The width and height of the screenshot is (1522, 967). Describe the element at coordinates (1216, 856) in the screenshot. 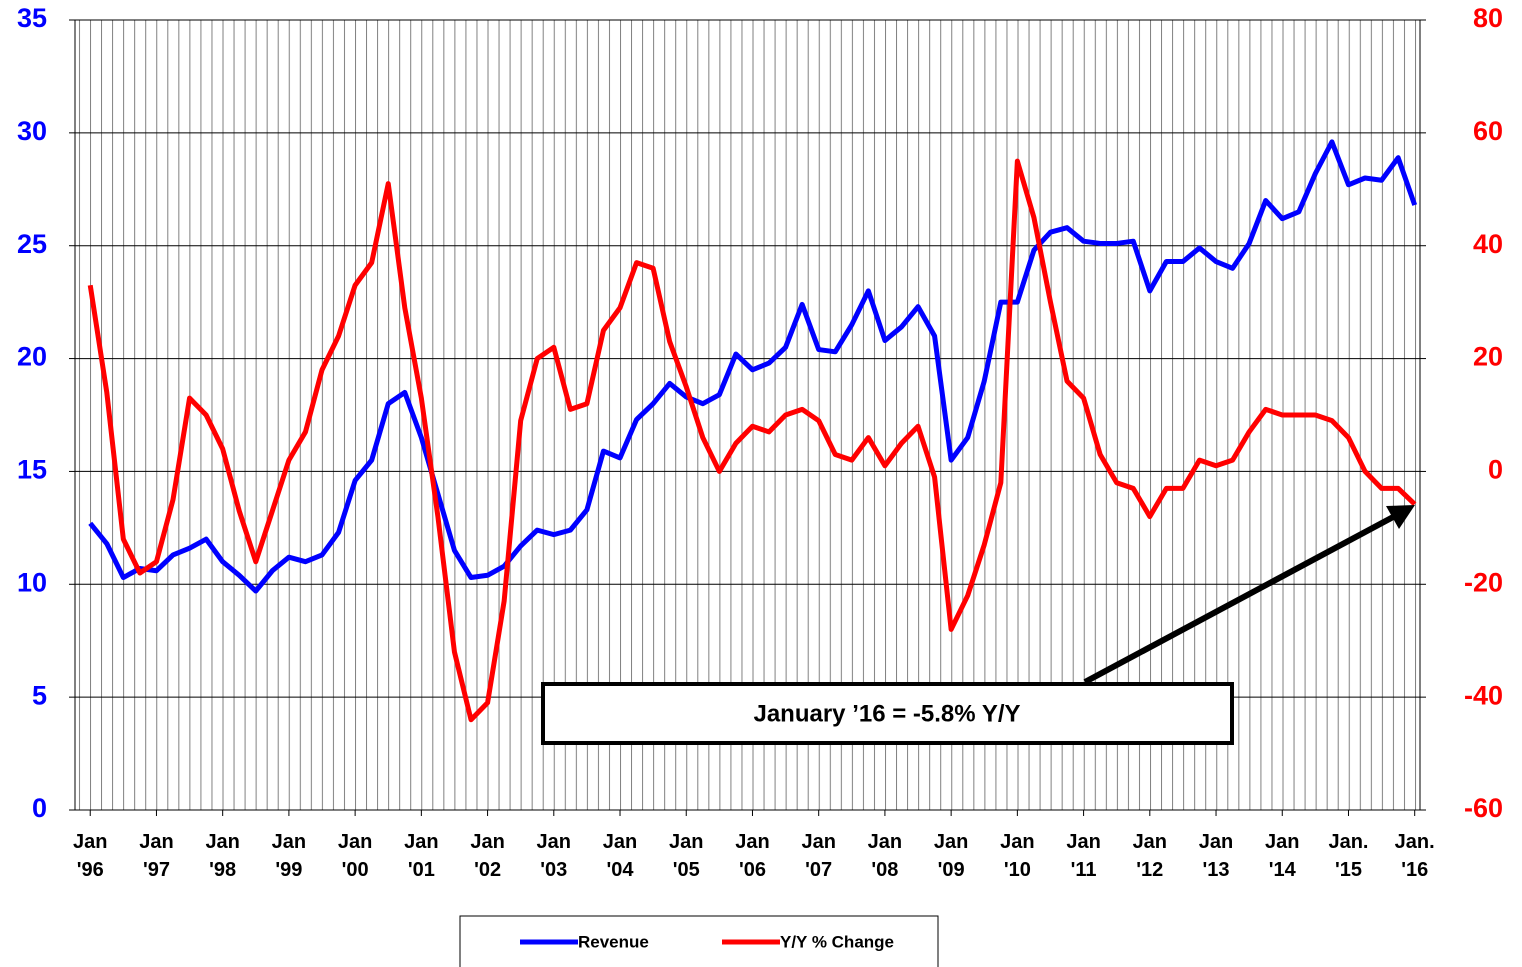

I see `x-tick-label: Jan '13` at that location.